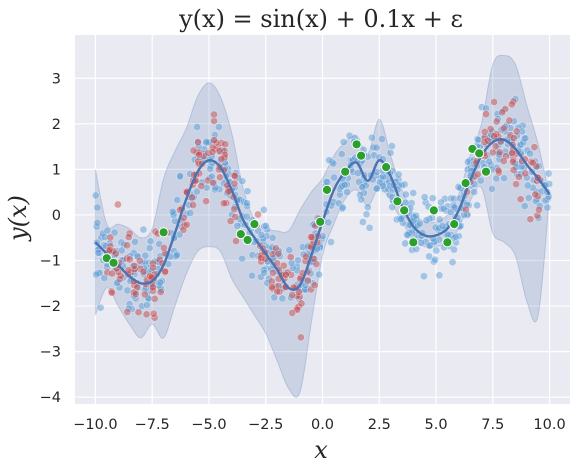 The image size is (575, 466). What do you see at coordinates (50, 307) in the screenshot?
I see `y-tick-label: −2` at bounding box center [50, 307].